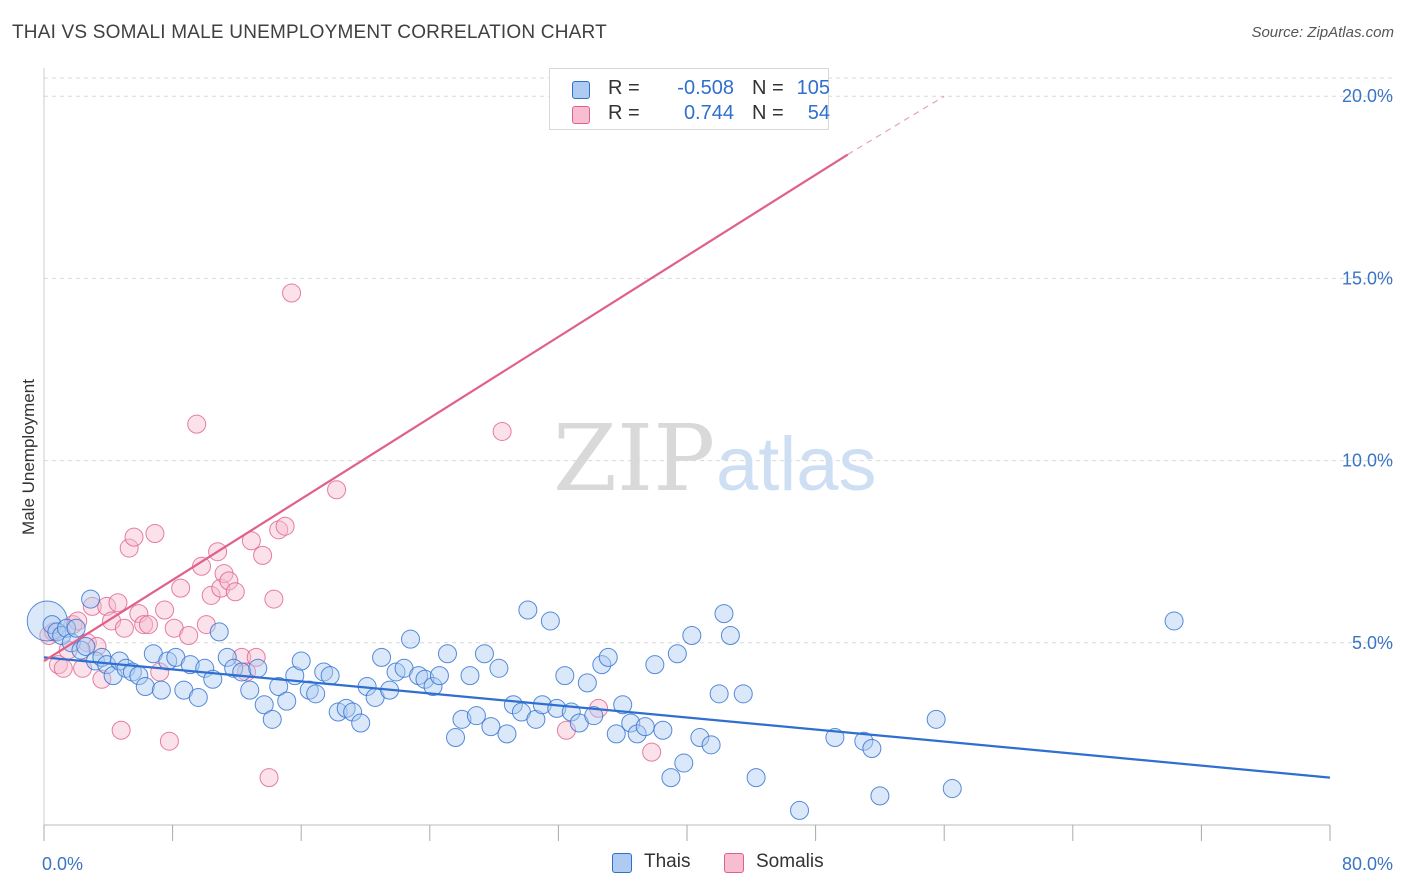 Image resolution: width=1406 pixels, height=892 pixels. Describe the element at coordinates (1367, 864) in the screenshot. I see `x-tick-label-end: 80.0%` at that location.